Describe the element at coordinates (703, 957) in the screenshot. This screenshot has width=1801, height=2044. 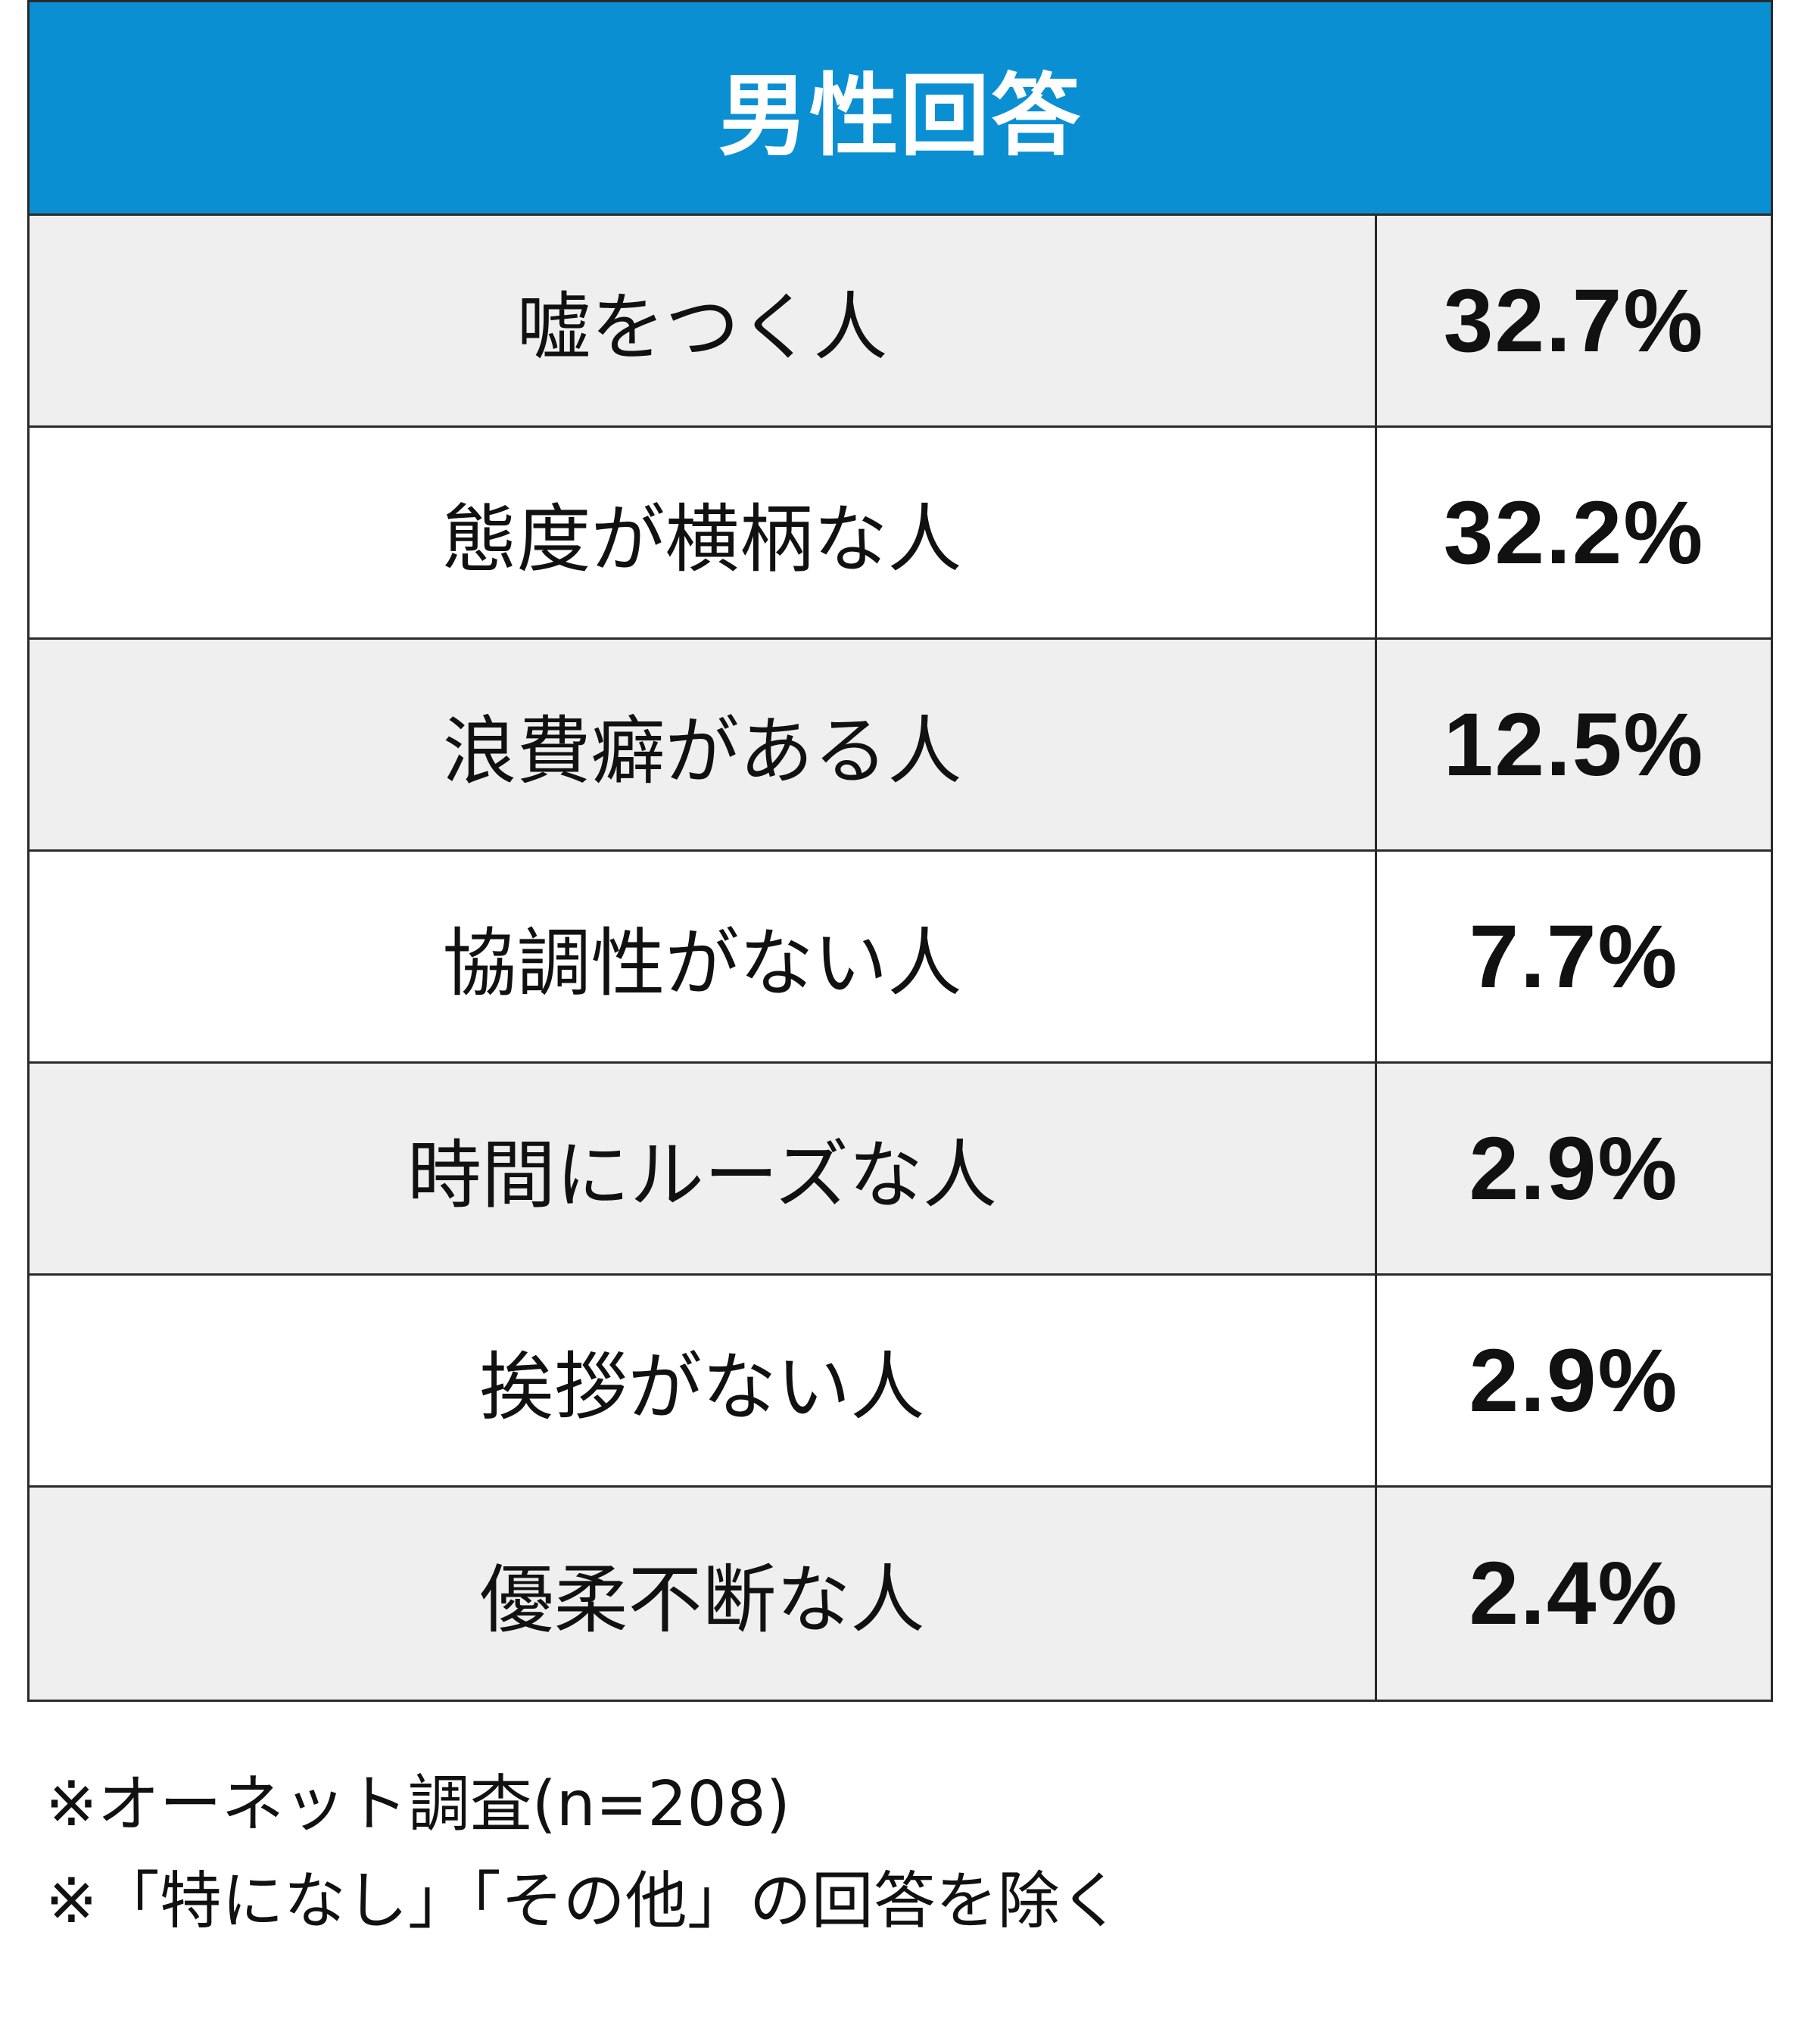
I see `row-label: 協調性がない人` at that location.